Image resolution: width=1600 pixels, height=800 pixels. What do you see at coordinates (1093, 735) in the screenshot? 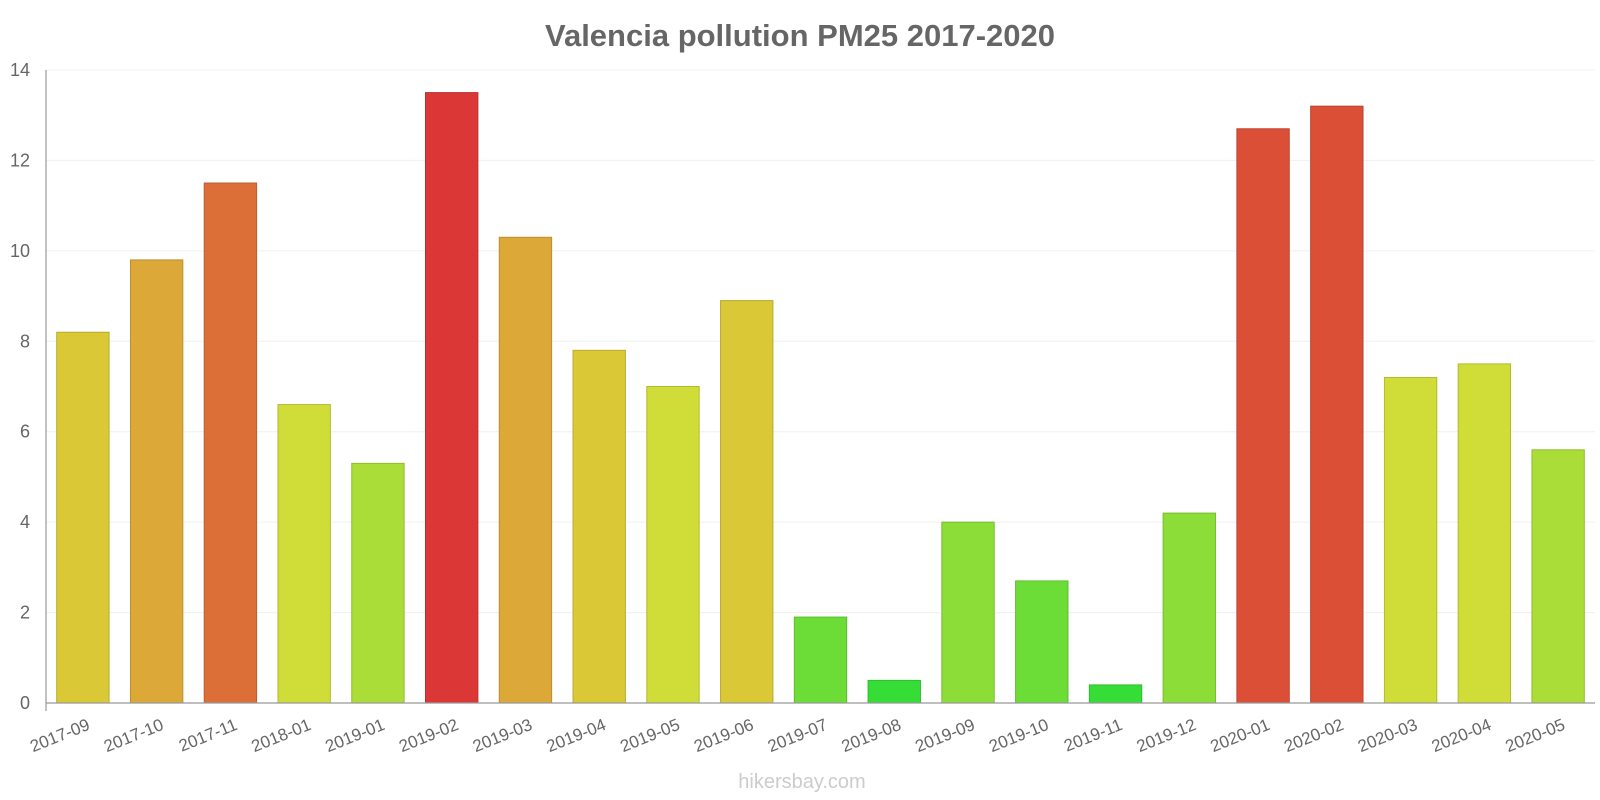
I see `x-tick-label: 2019-11` at bounding box center [1093, 735].